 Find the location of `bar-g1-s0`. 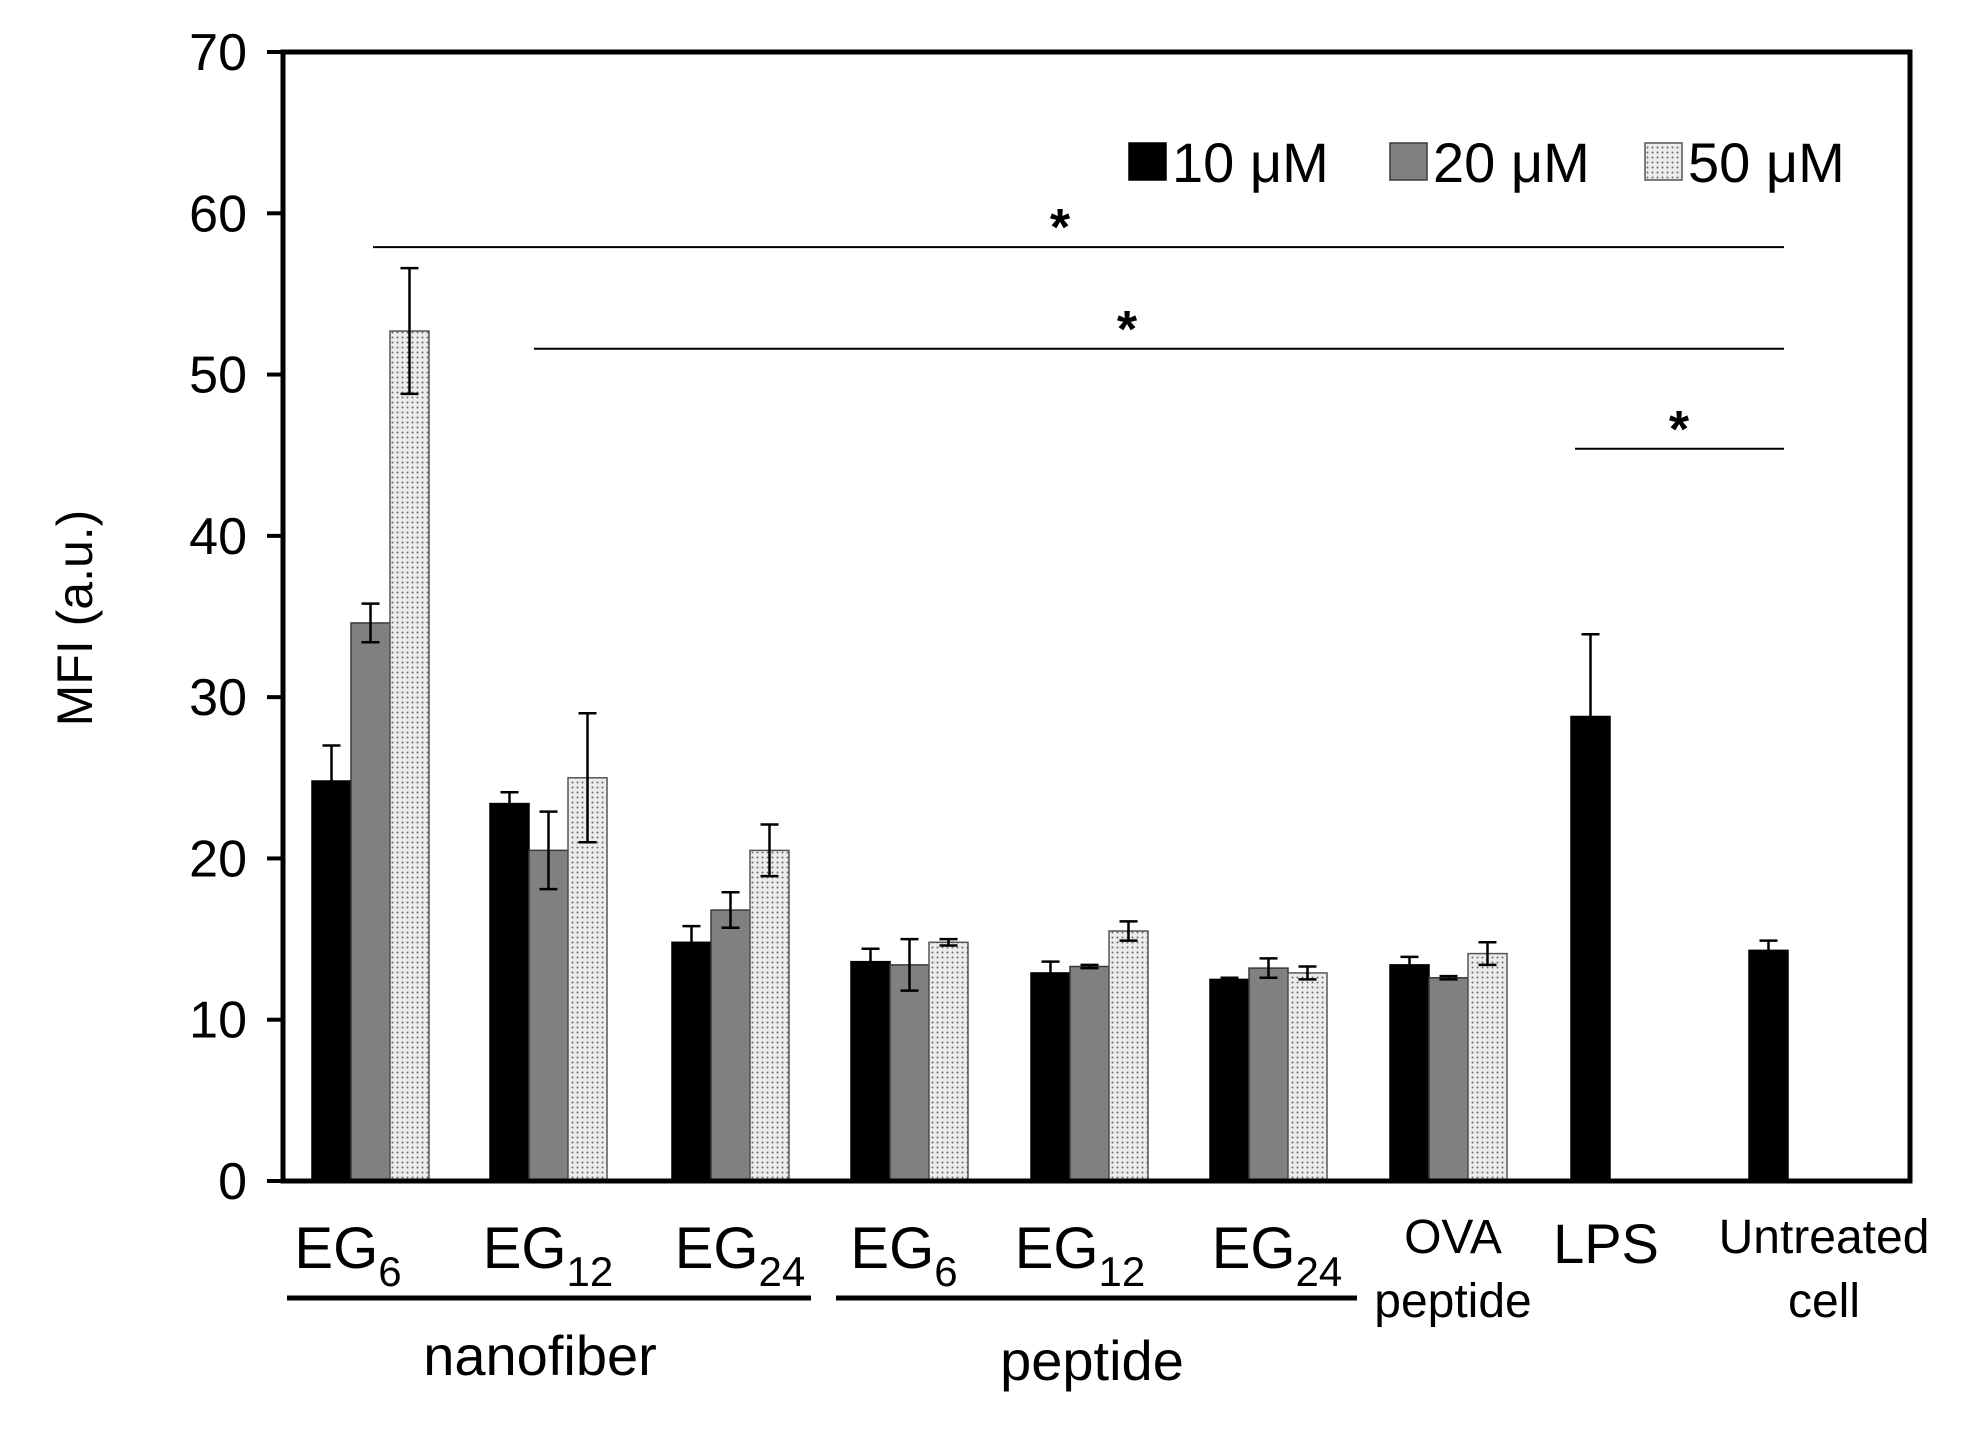

bar-g1-s0 is located at coordinates (509, 992).